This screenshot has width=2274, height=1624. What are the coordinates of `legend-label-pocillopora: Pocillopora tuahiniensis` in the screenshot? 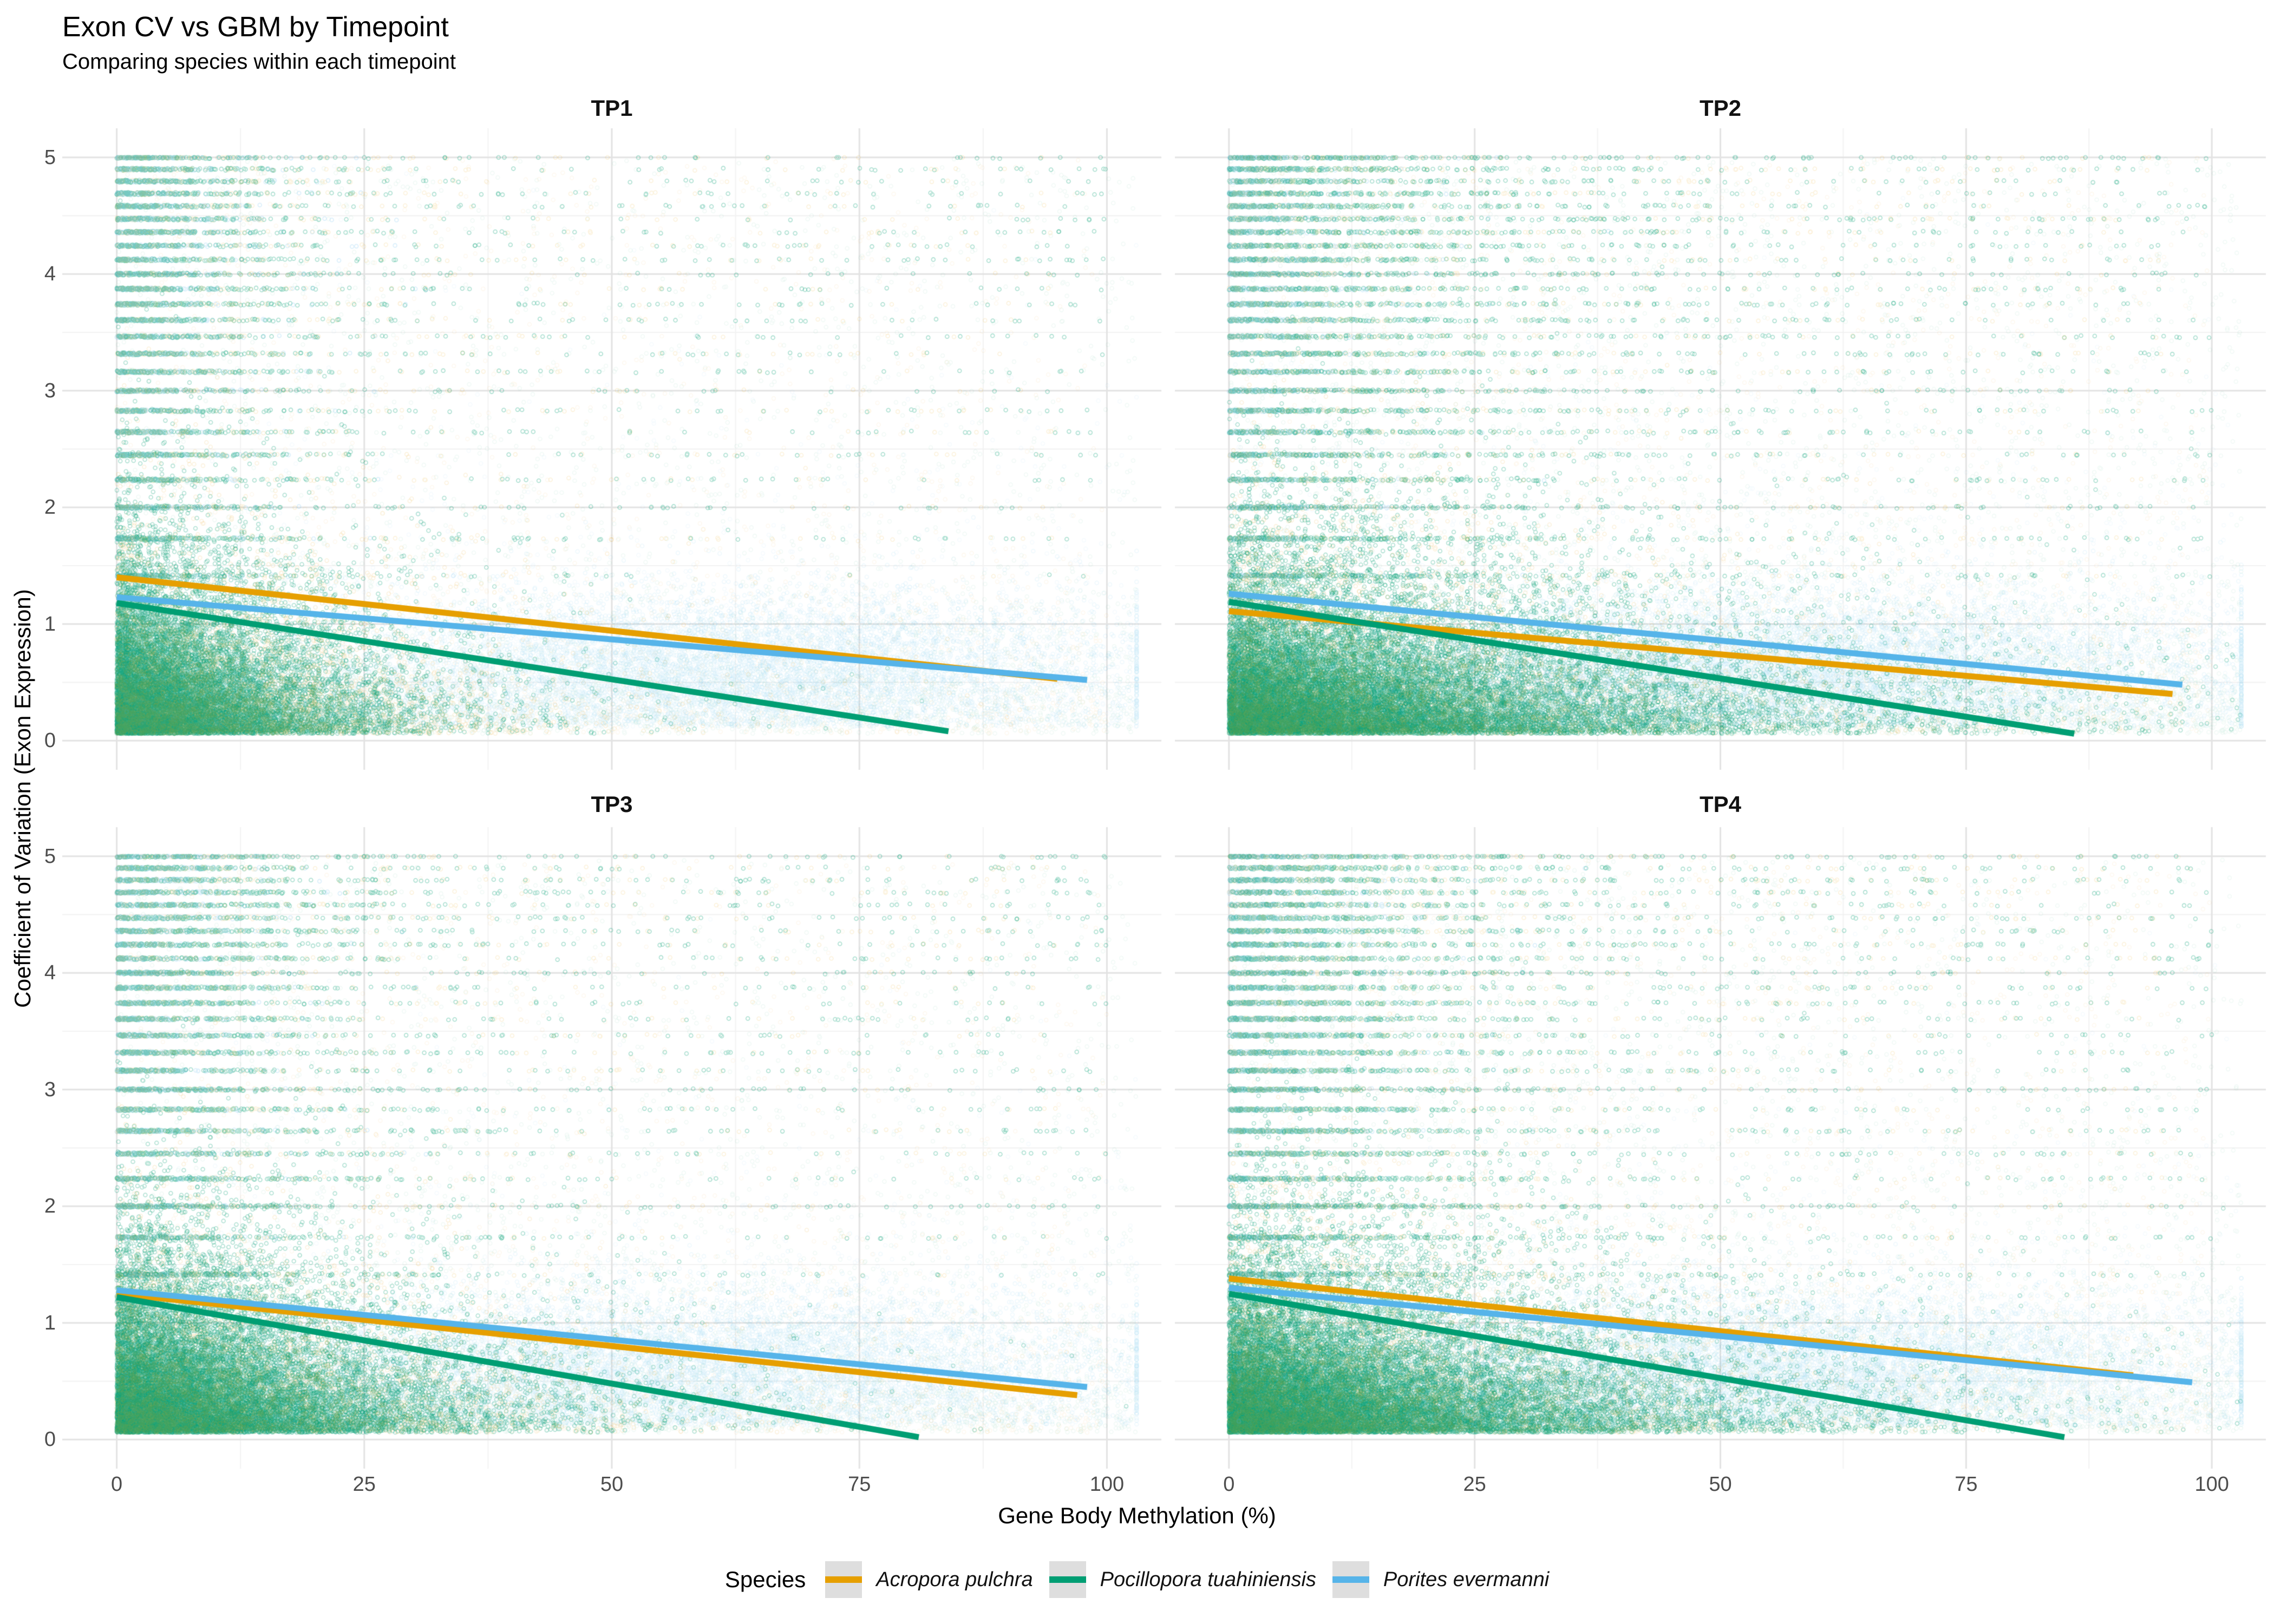 It's located at (1208, 1580).